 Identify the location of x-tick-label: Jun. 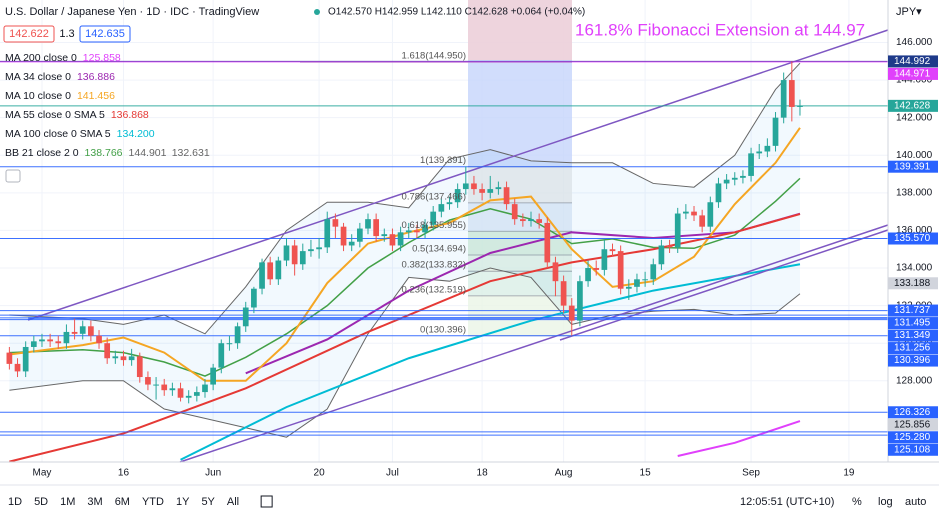
(213, 473).